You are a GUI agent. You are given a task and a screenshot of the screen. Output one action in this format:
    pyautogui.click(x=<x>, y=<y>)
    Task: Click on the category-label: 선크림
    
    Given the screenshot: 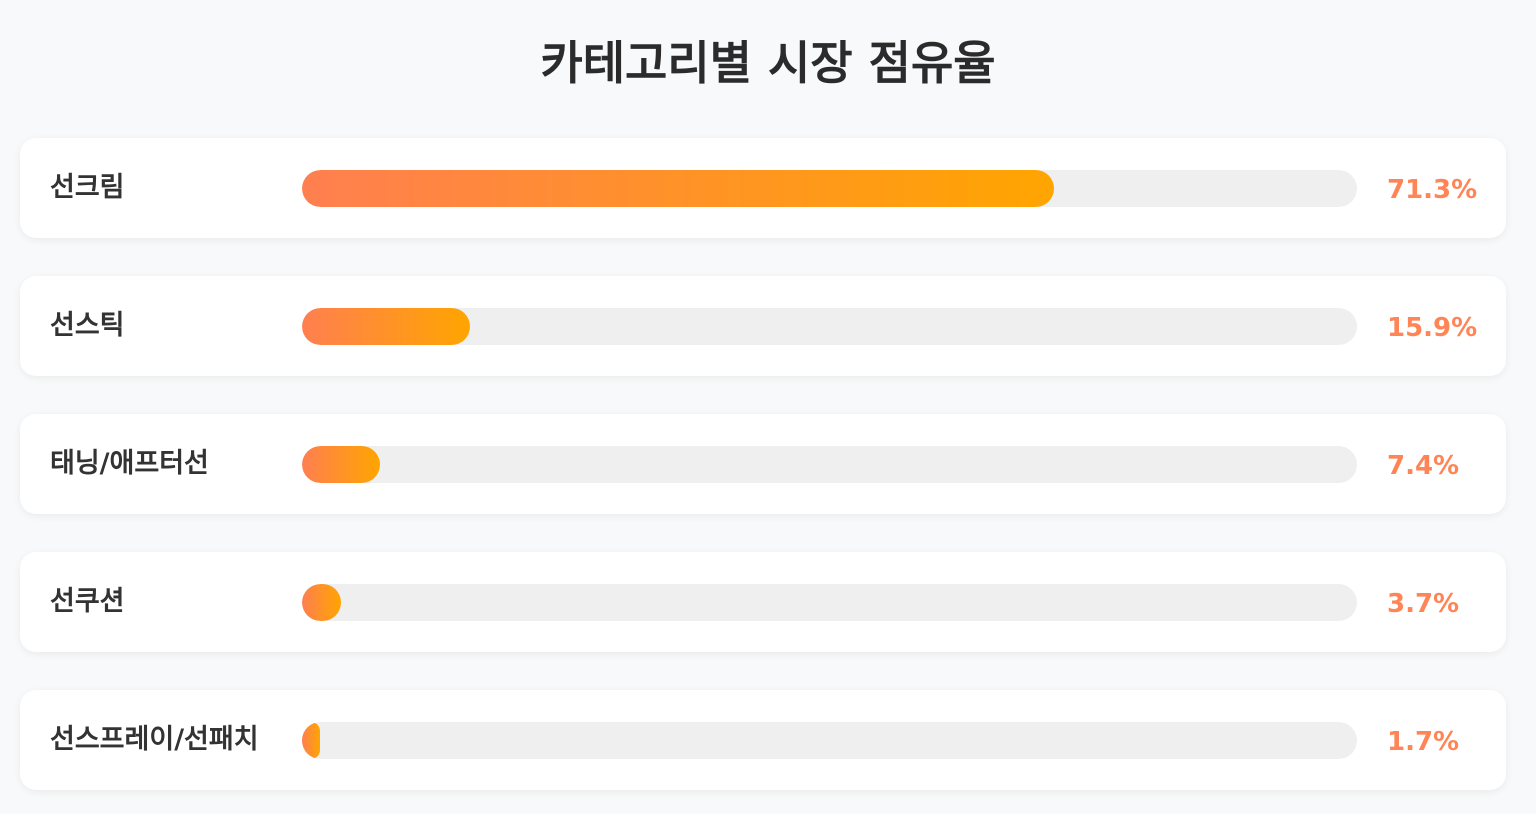 What is the action you would take?
    pyautogui.click(x=87, y=187)
    